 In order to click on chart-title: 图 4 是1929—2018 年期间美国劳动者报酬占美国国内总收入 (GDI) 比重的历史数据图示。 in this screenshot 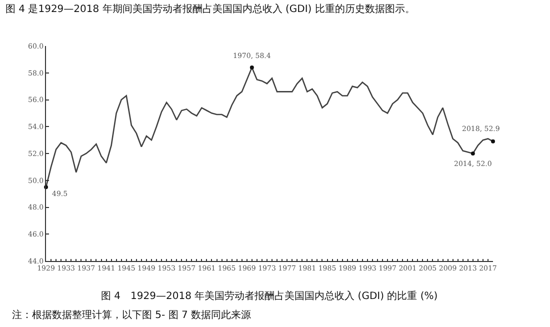, I will do `click(210, 8)`.